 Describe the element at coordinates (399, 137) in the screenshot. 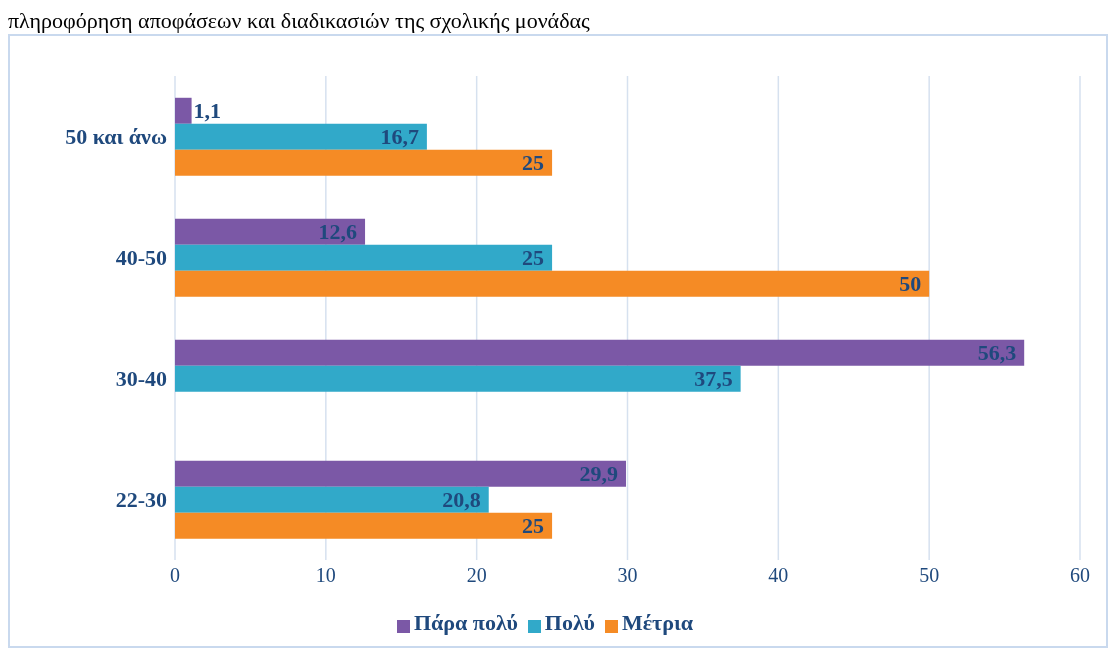

I see `data-label: 16,7` at that location.